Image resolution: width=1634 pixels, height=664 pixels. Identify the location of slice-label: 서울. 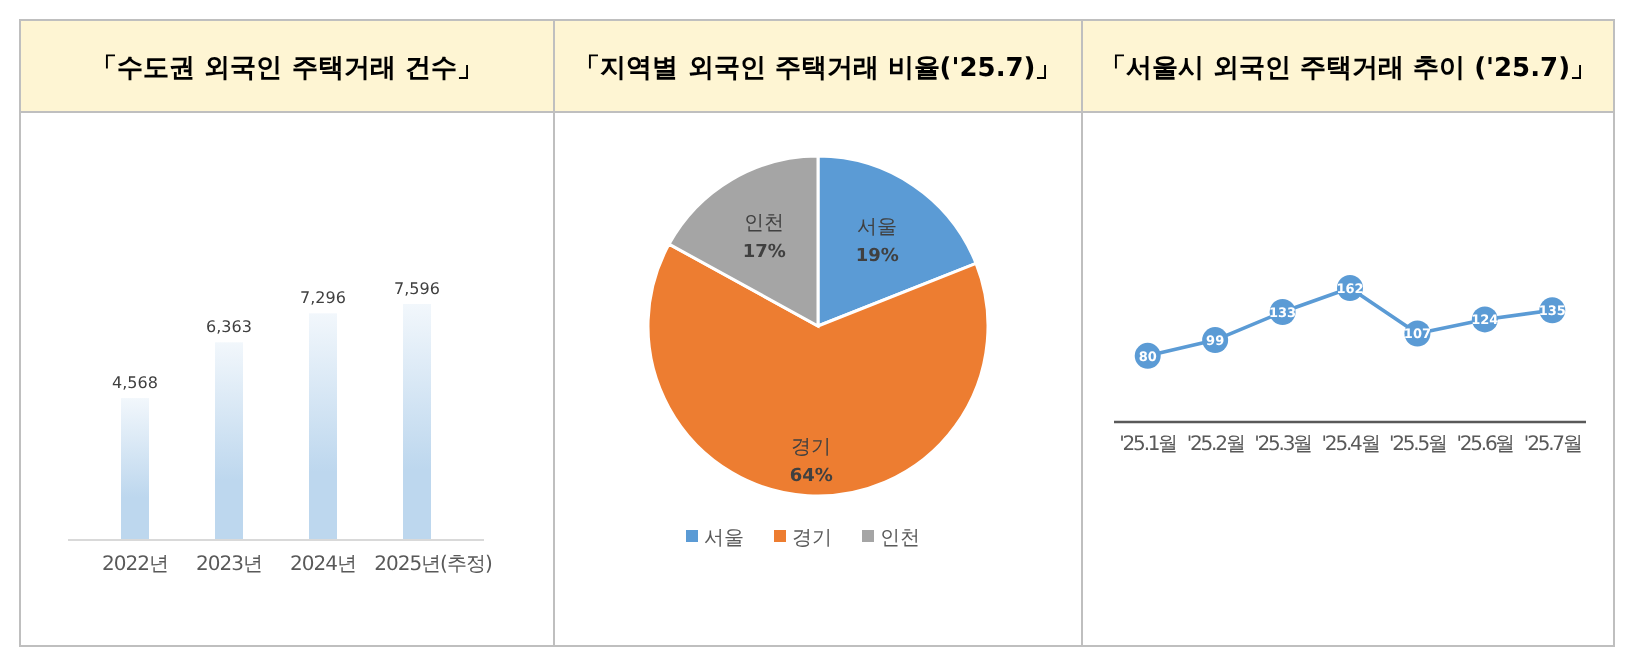
(877, 227).